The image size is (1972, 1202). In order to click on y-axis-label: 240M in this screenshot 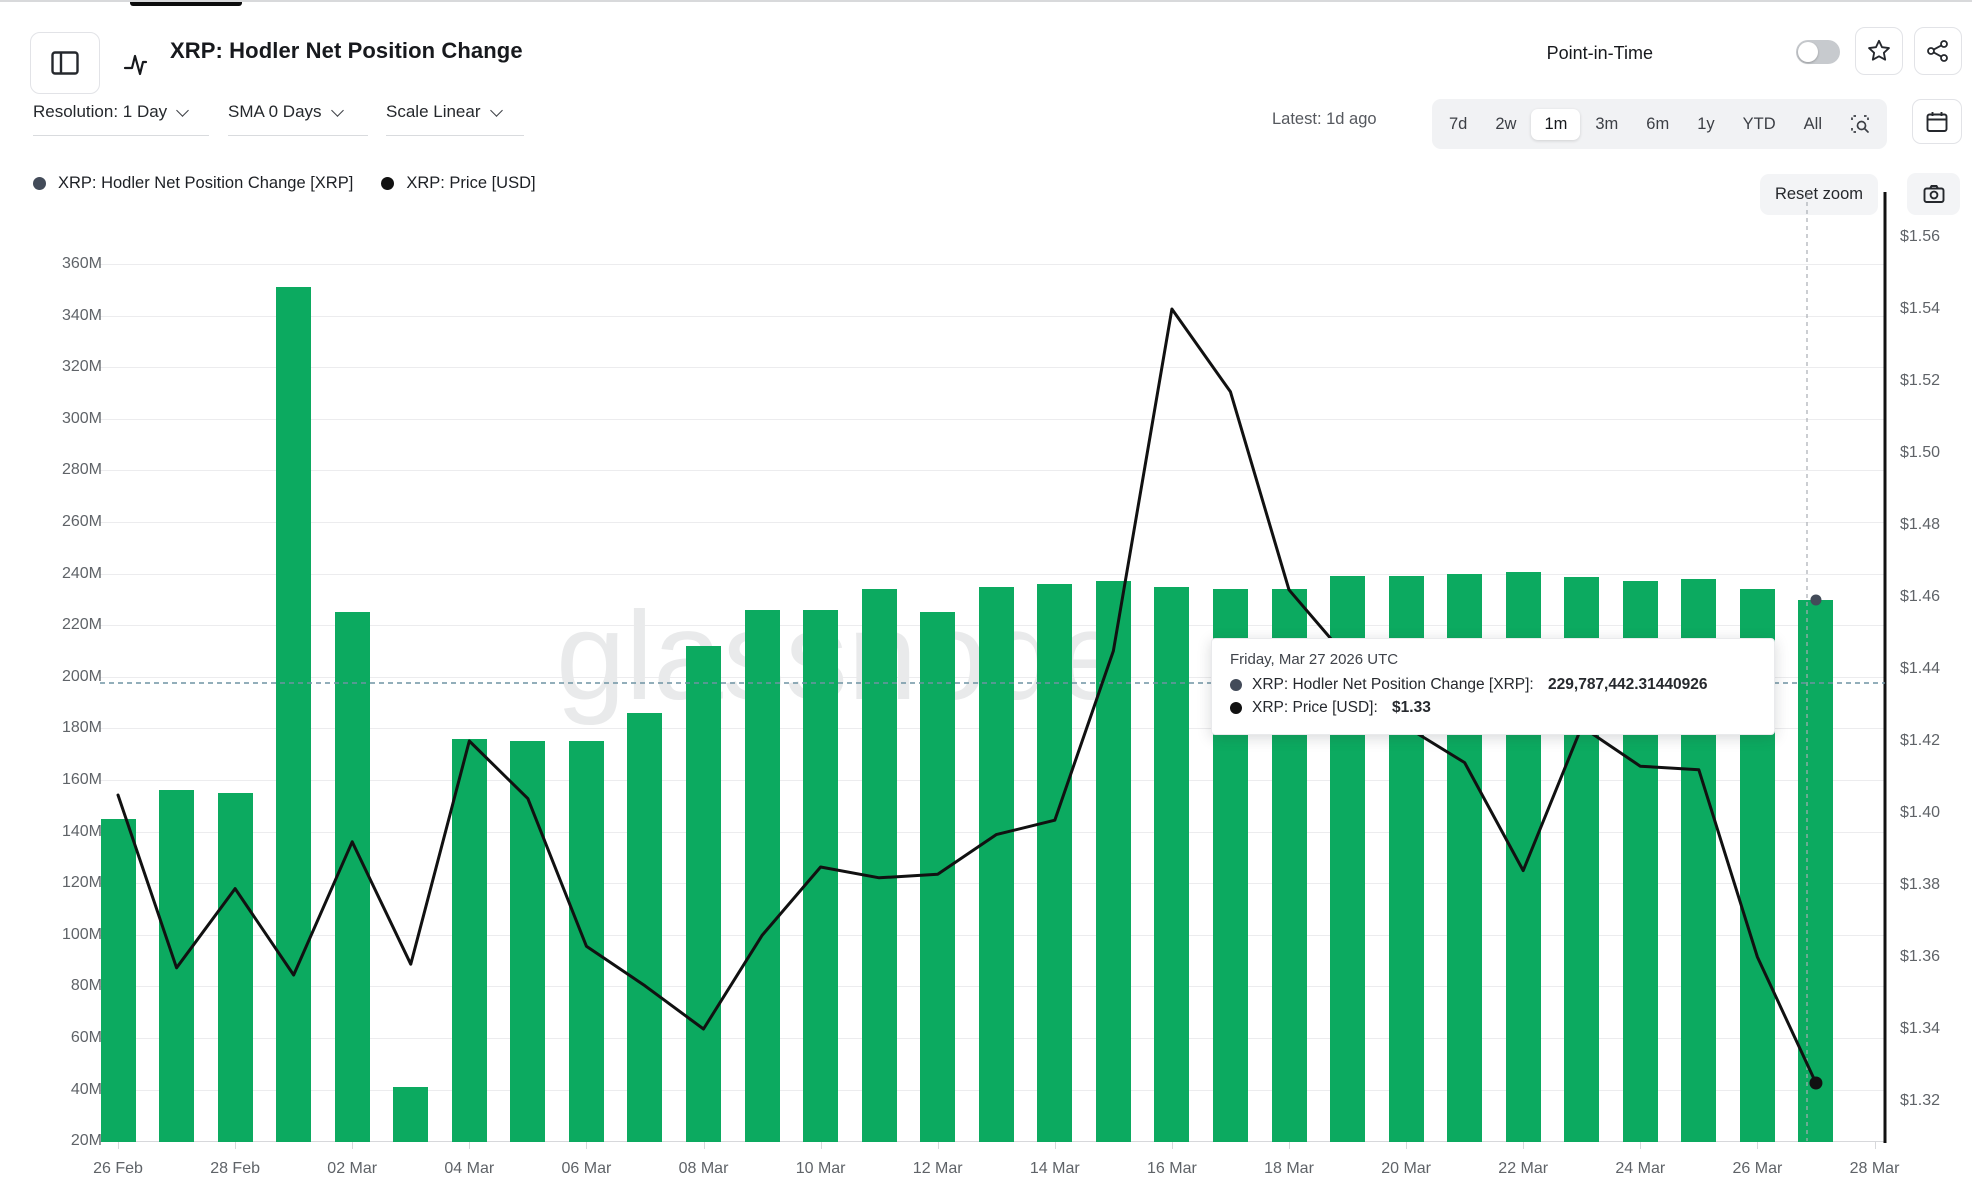, I will do `click(81, 573)`.